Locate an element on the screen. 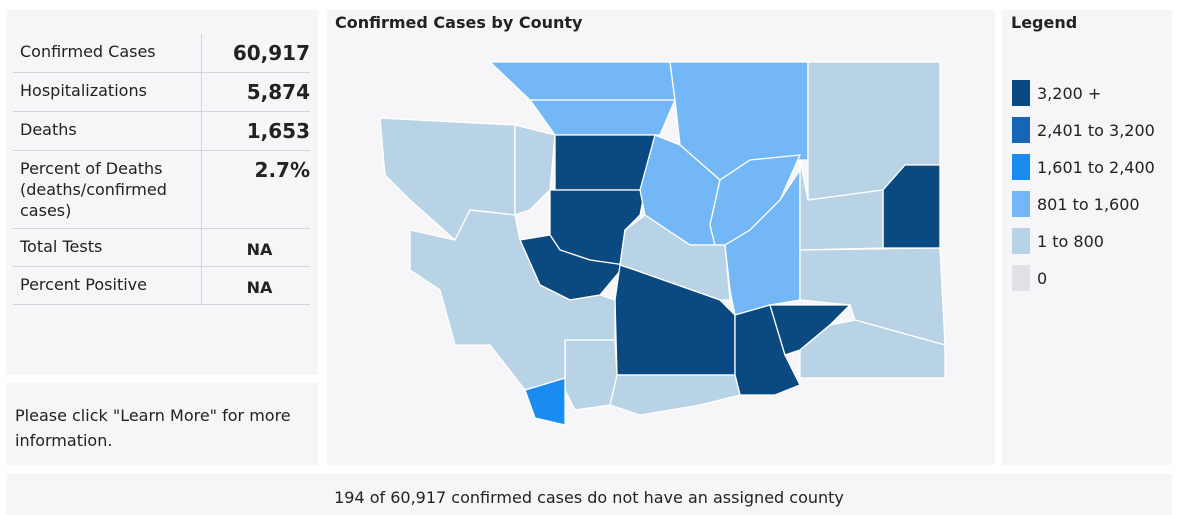 The width and height of the screenshot is (1183, 515). legend-label: 801 to 1,600 is located at coordinates (1088, 204).